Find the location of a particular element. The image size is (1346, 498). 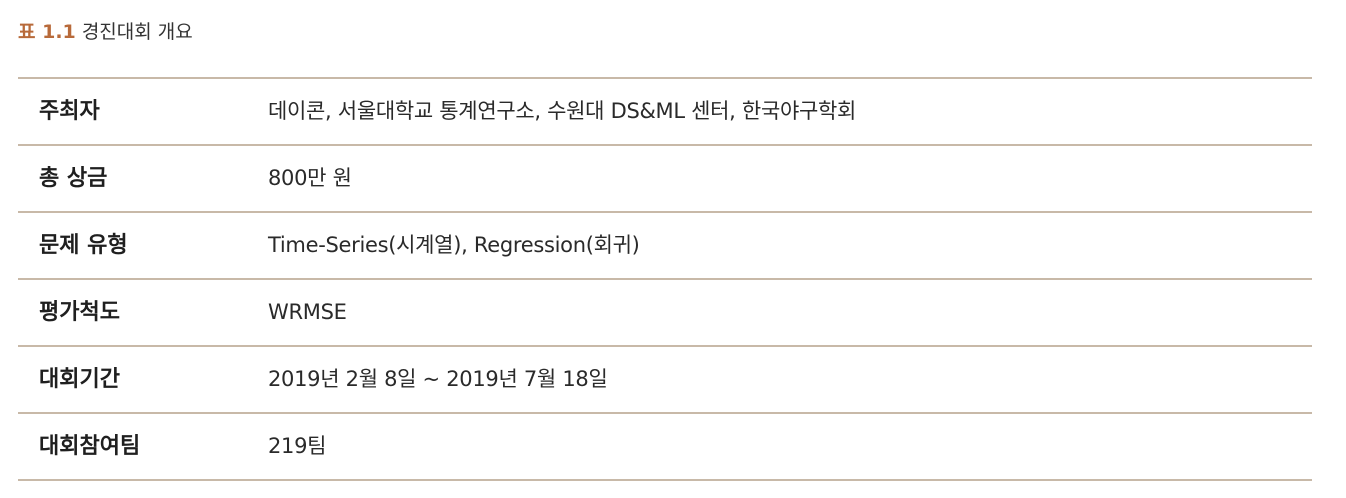

row-key: 평가척도 is located at coordinates (79, 312).